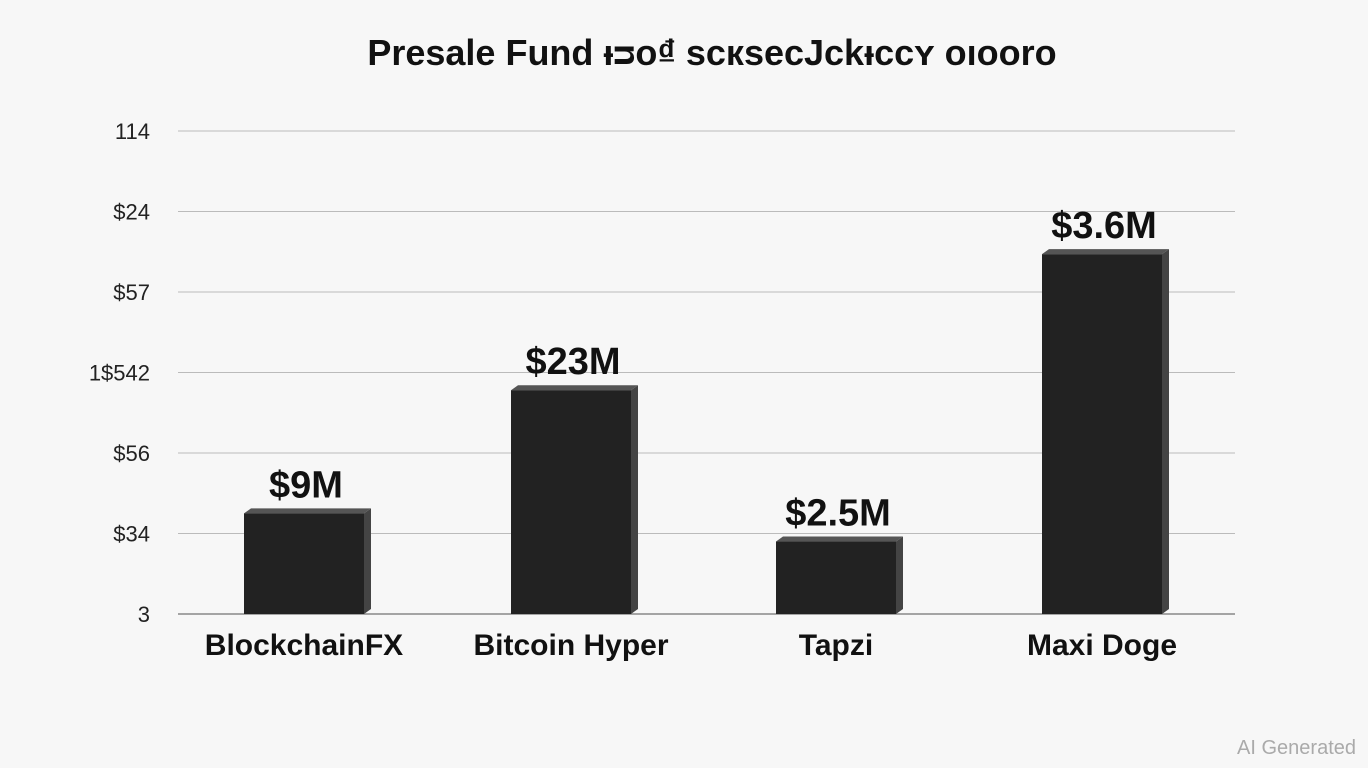  I want to click on y-tick-label: $56, so click(131, 453).